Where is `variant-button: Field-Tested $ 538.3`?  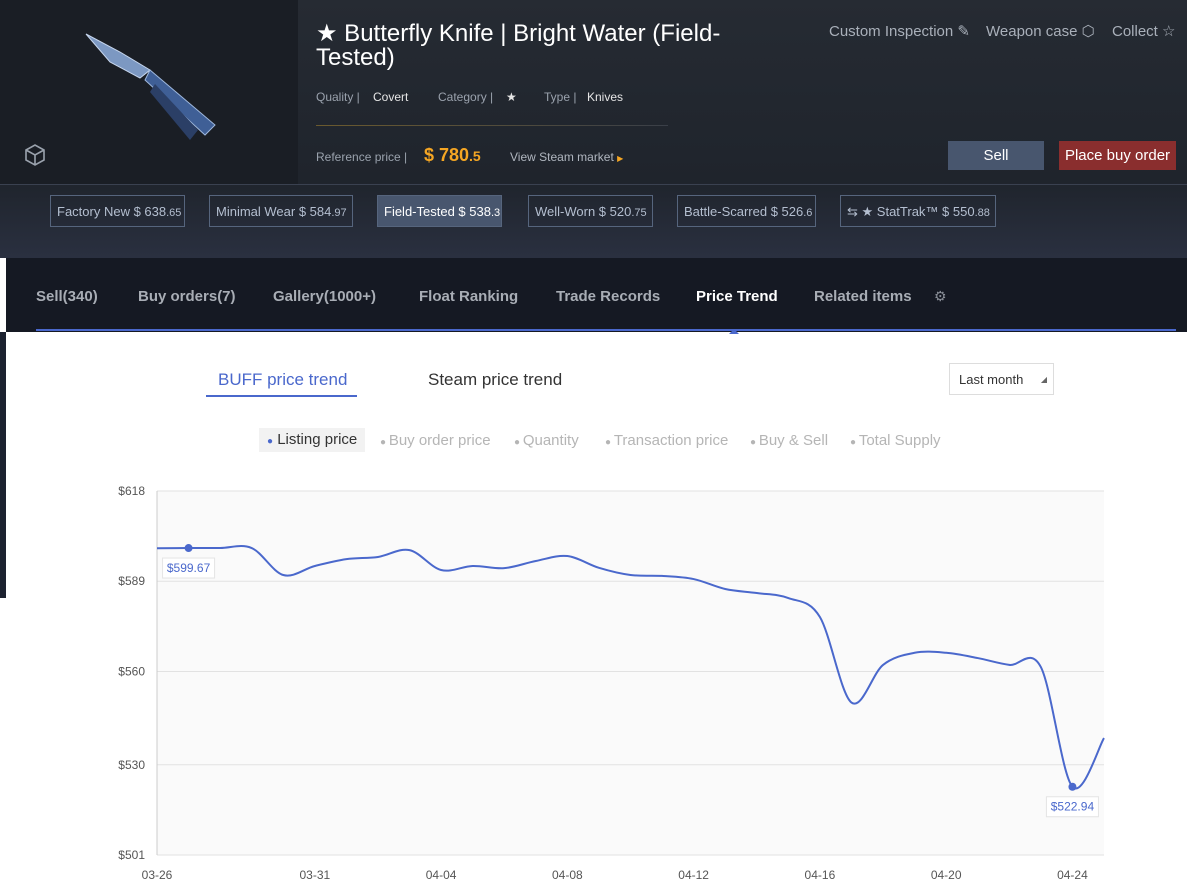
variant-button: Field-Tested $ 538.3 is located at coordinates (439, 211).